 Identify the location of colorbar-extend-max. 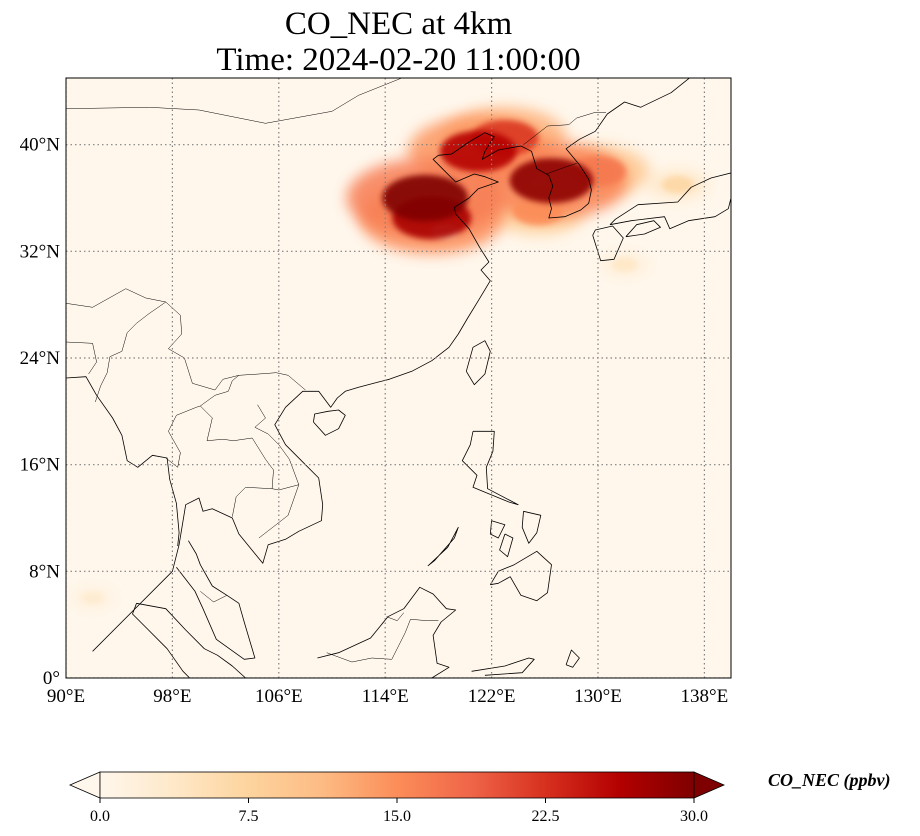
(709, 785).